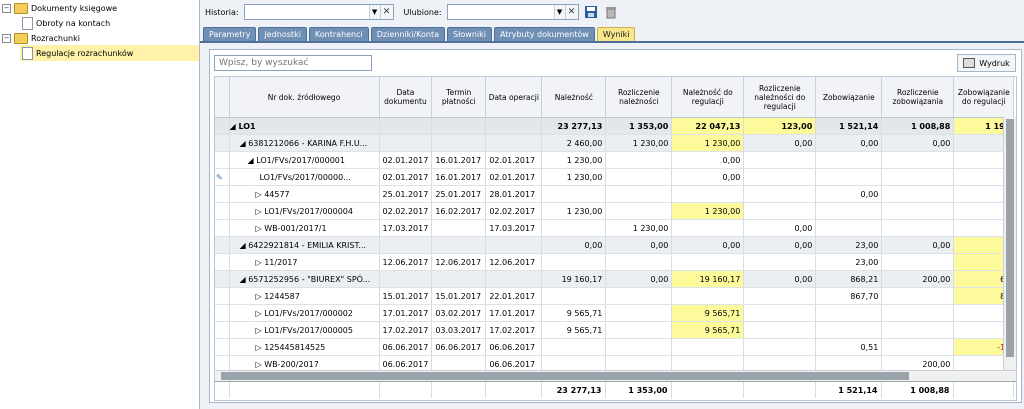 The image size is (1024, 409). What do you see at coordinates (986, 63) in the screenshot?
I see `print-button: Wydruk` at bounding box center [986, 63].